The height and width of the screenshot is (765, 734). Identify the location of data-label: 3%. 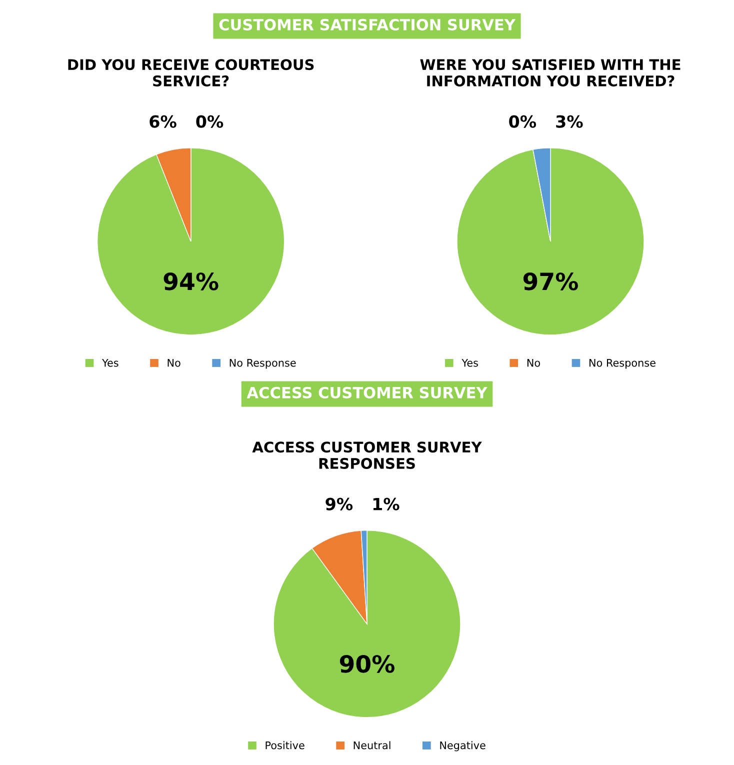
(569, 121).